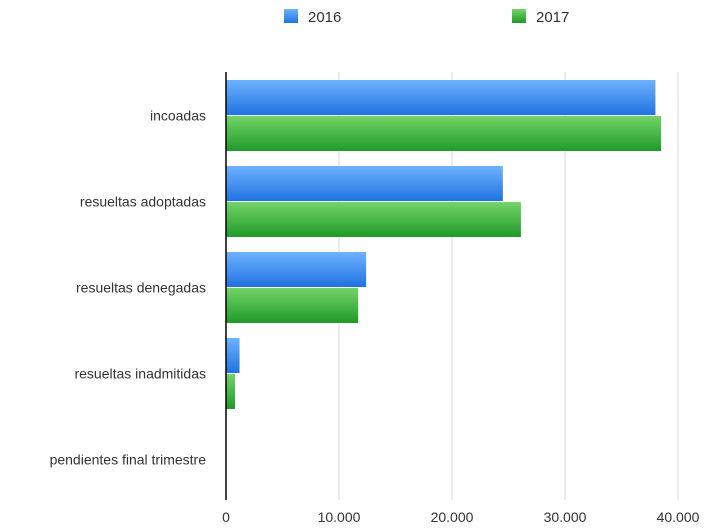 This screenshot has height=532, width=704. What do you see at coordinates (141, 288) in the screenshot?
I see `category-label: resueltas denegadas` at bounding box center [141, 288].